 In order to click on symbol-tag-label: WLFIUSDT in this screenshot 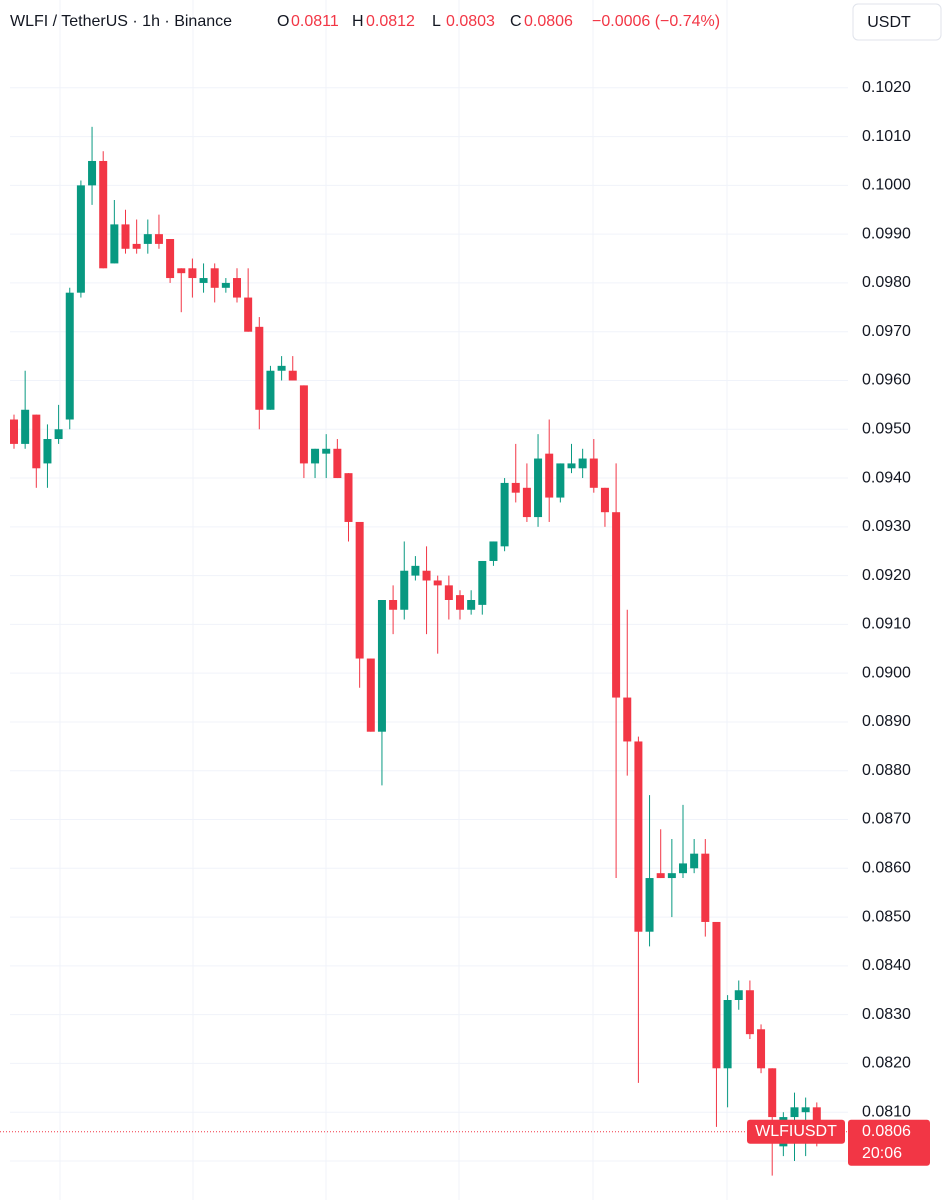, I will do `click(796, 1131)`.